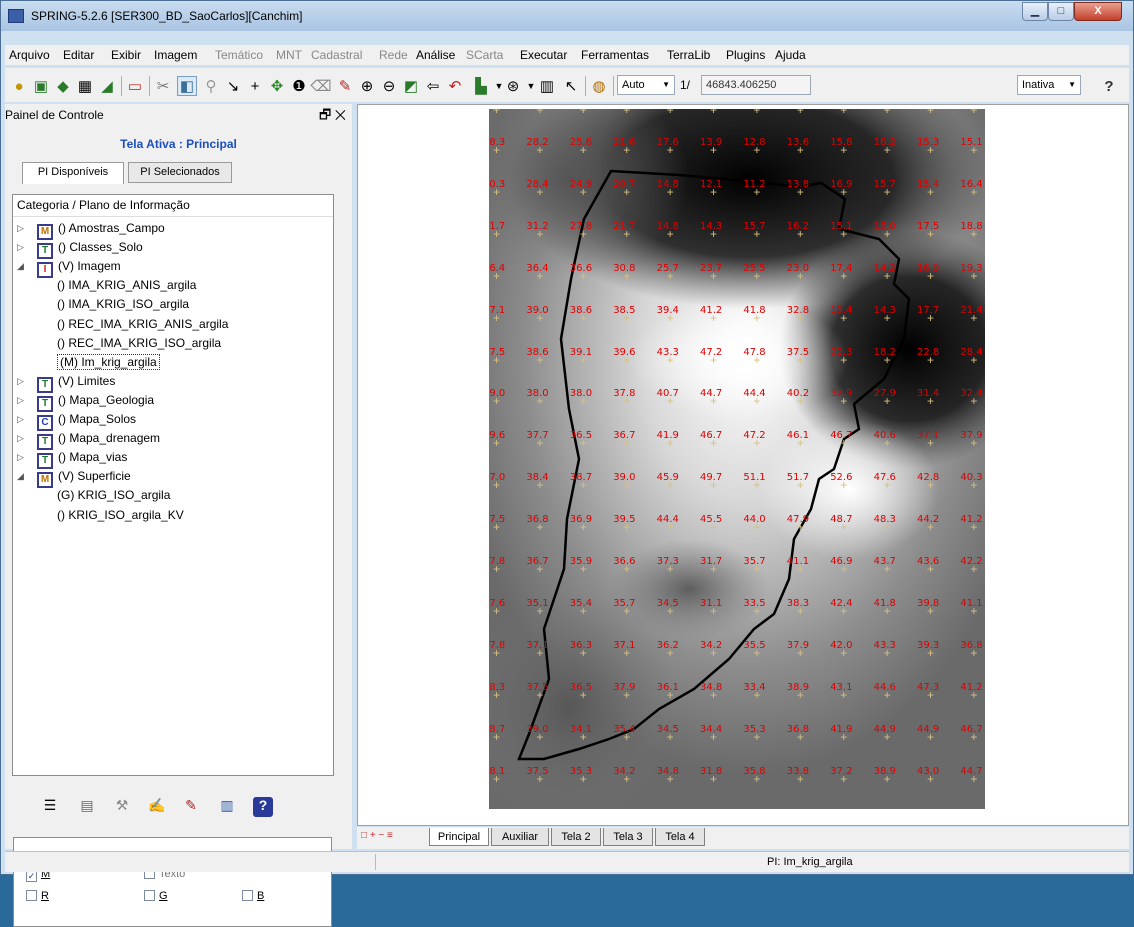 This screenshot has width=1134, height=927. What do you see at coordinates (255, 86) in the screenshot?
I see `plus-icon: +` at bounding box center [255, 86].